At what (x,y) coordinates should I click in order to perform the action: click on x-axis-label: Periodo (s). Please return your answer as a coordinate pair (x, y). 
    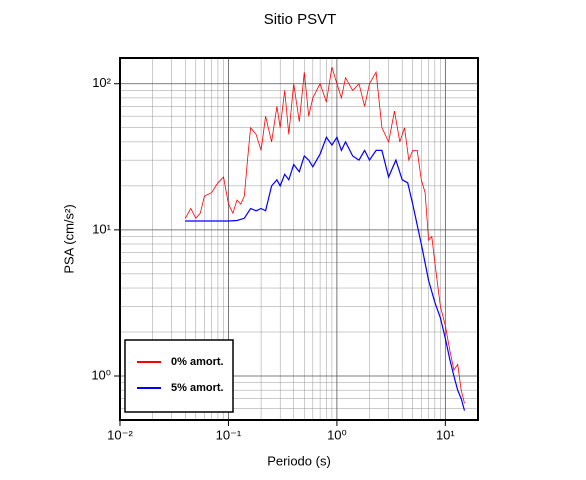
    Looking at the image, I should click on (299, 460).